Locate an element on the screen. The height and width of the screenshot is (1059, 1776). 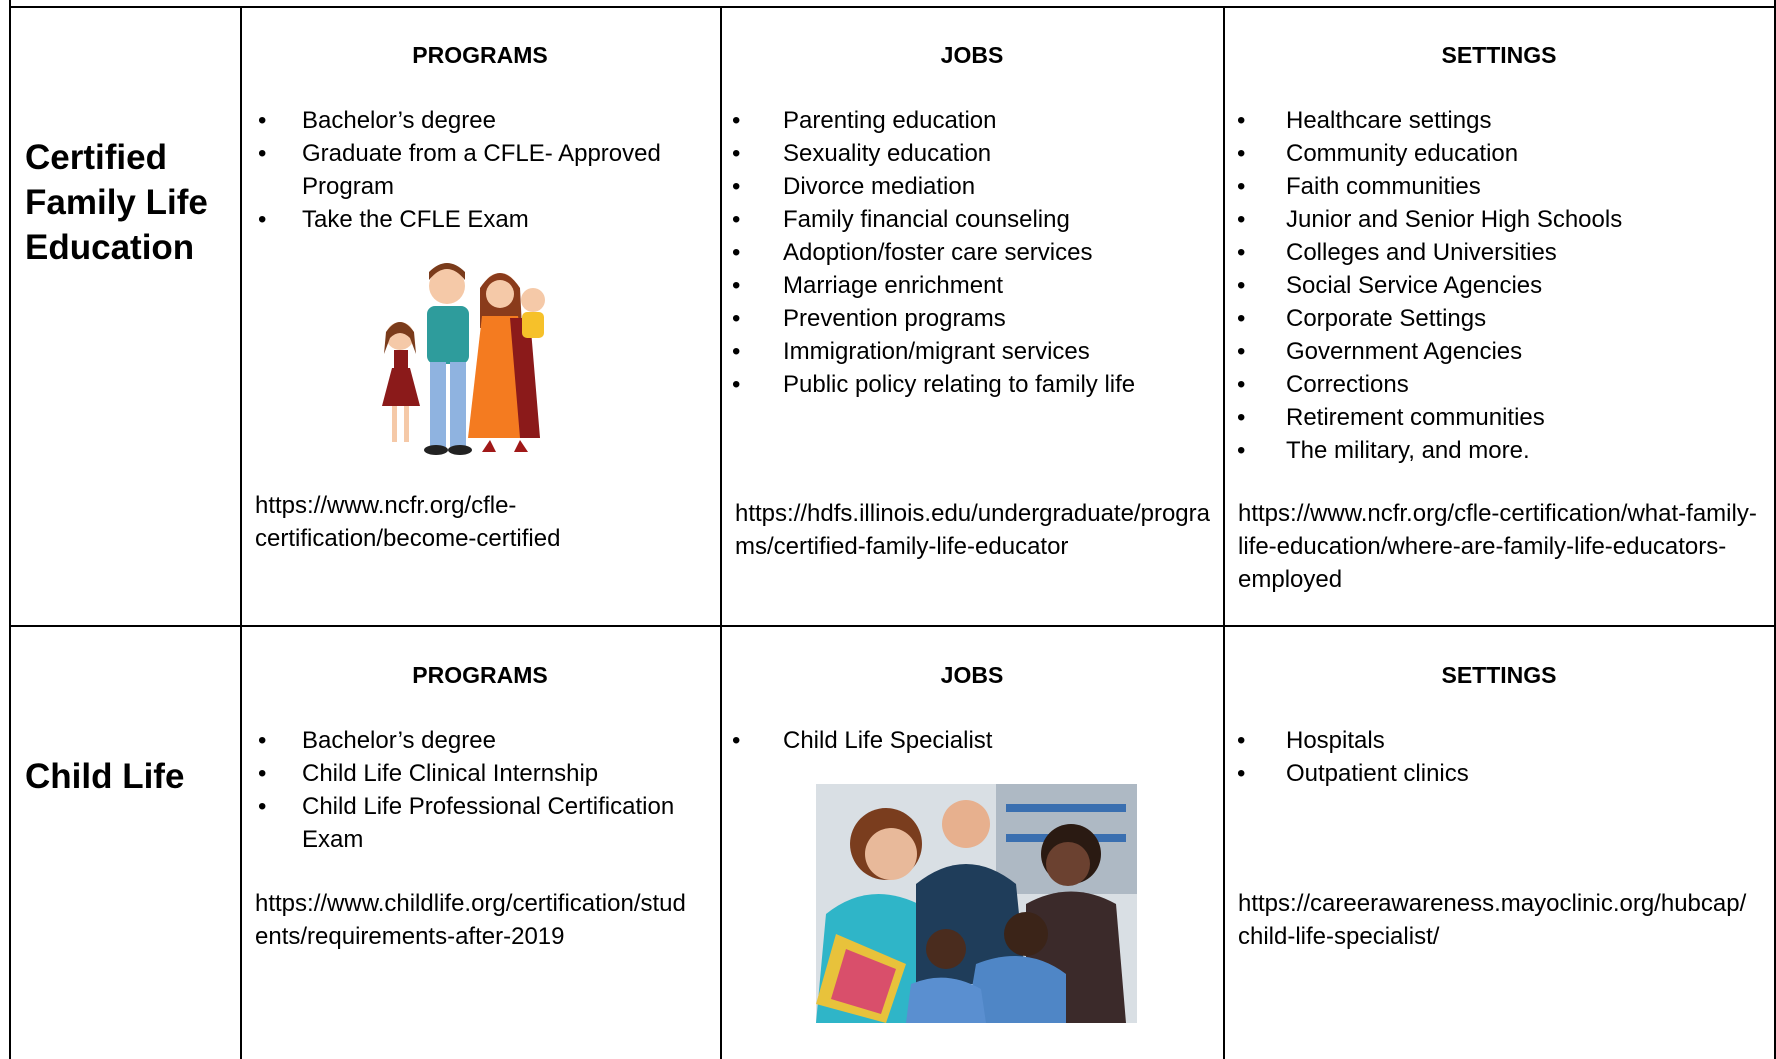
list-item: Sexuality education is located at coordinates (887, 153).